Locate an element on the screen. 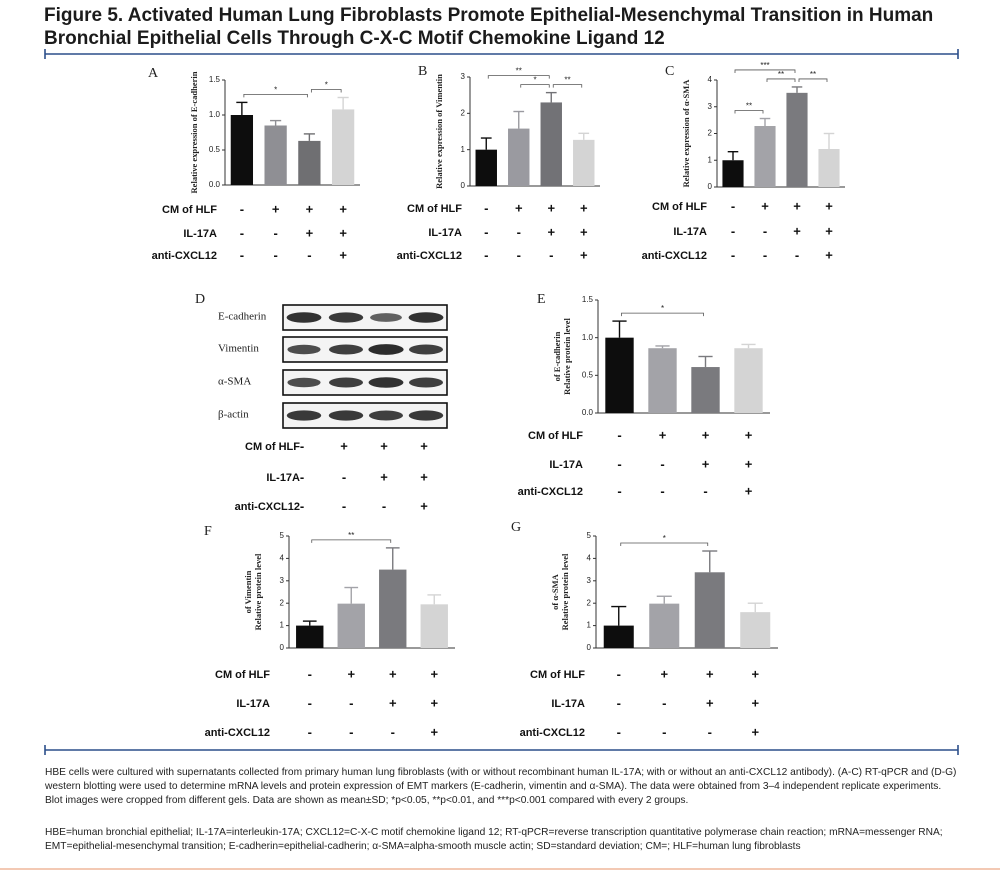  y-tick-label: 2 is located at coordinates (463, 112).